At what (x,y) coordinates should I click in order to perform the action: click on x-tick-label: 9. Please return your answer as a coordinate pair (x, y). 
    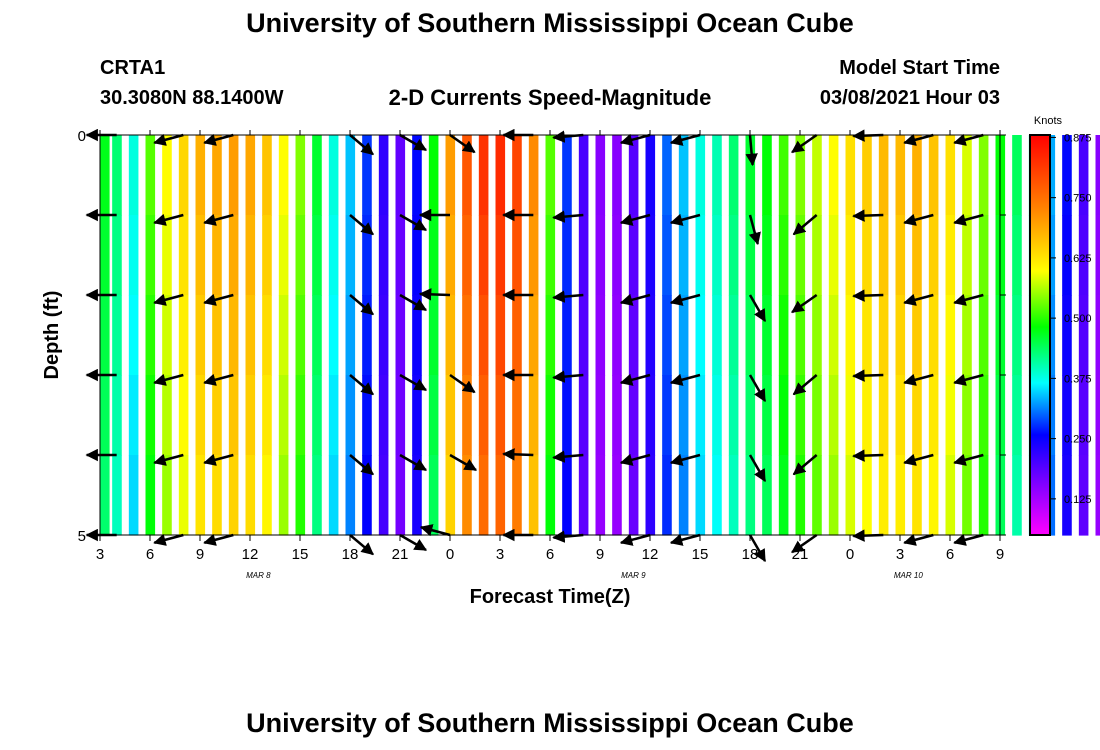
    Looking at the image, I should click on (1000, 554).